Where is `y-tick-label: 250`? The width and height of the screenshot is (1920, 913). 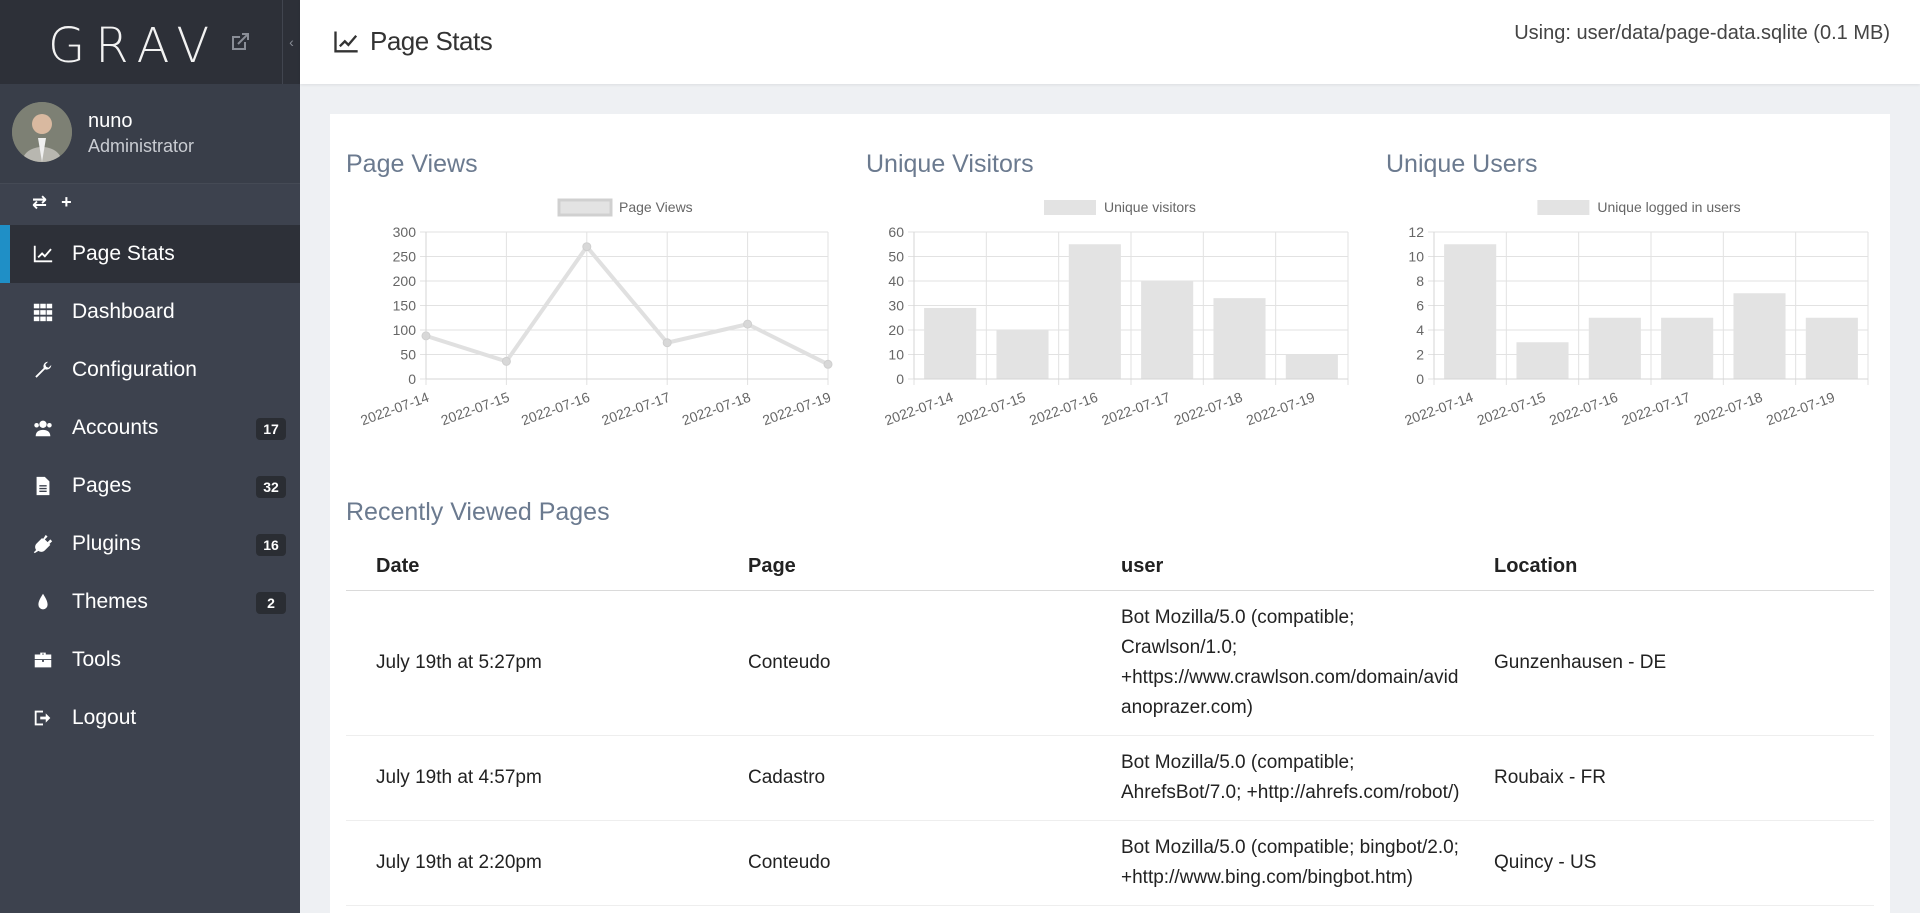
y-tick-label: 250 is located at coordinates (405, 257).